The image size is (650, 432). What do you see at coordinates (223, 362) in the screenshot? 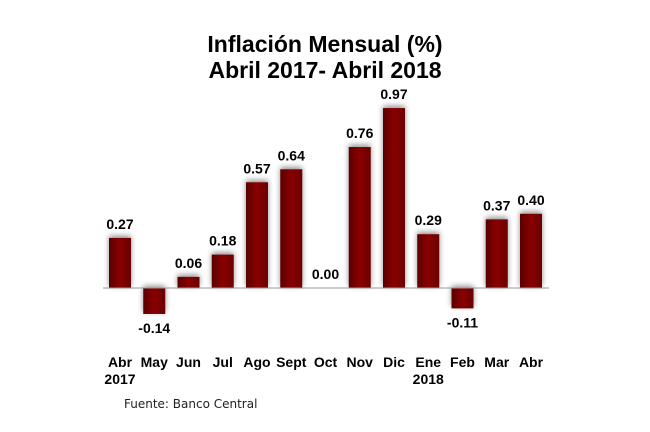
I see `x-tick-label: Jul` at bounding box center [223, 362].